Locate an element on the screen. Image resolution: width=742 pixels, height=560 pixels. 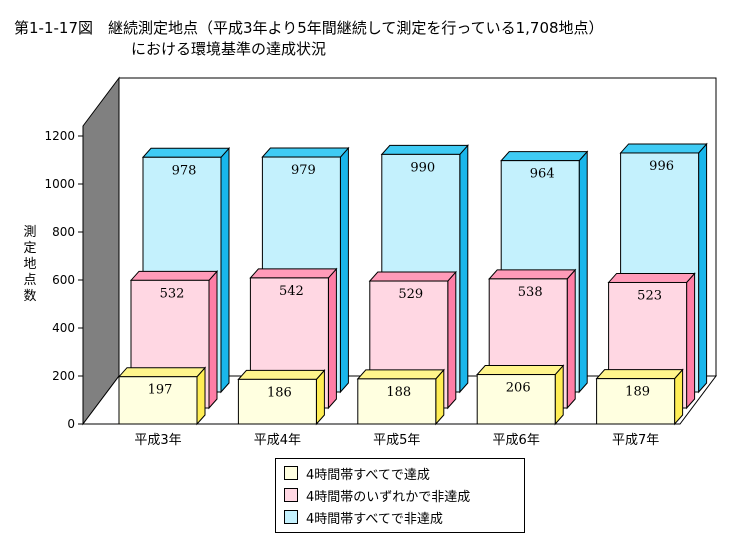
y-tick-label: 200 is located at coordinates (63, 376).